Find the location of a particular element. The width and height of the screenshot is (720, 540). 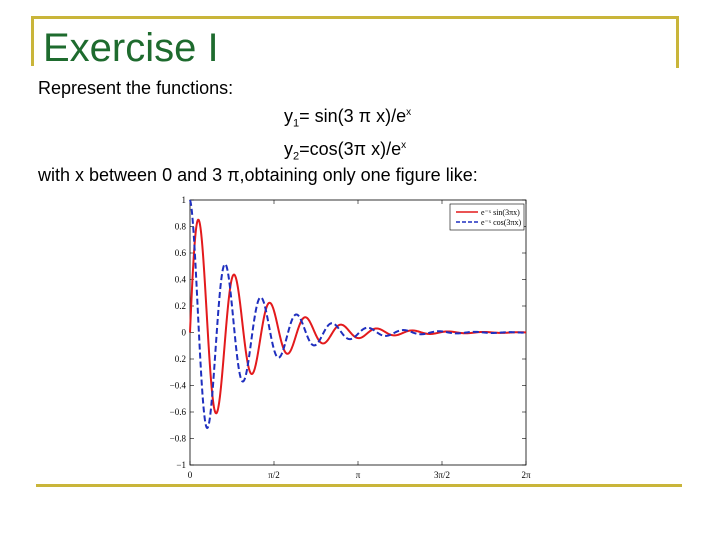

eq2-exponent: x is located at coordinates (404, 145).